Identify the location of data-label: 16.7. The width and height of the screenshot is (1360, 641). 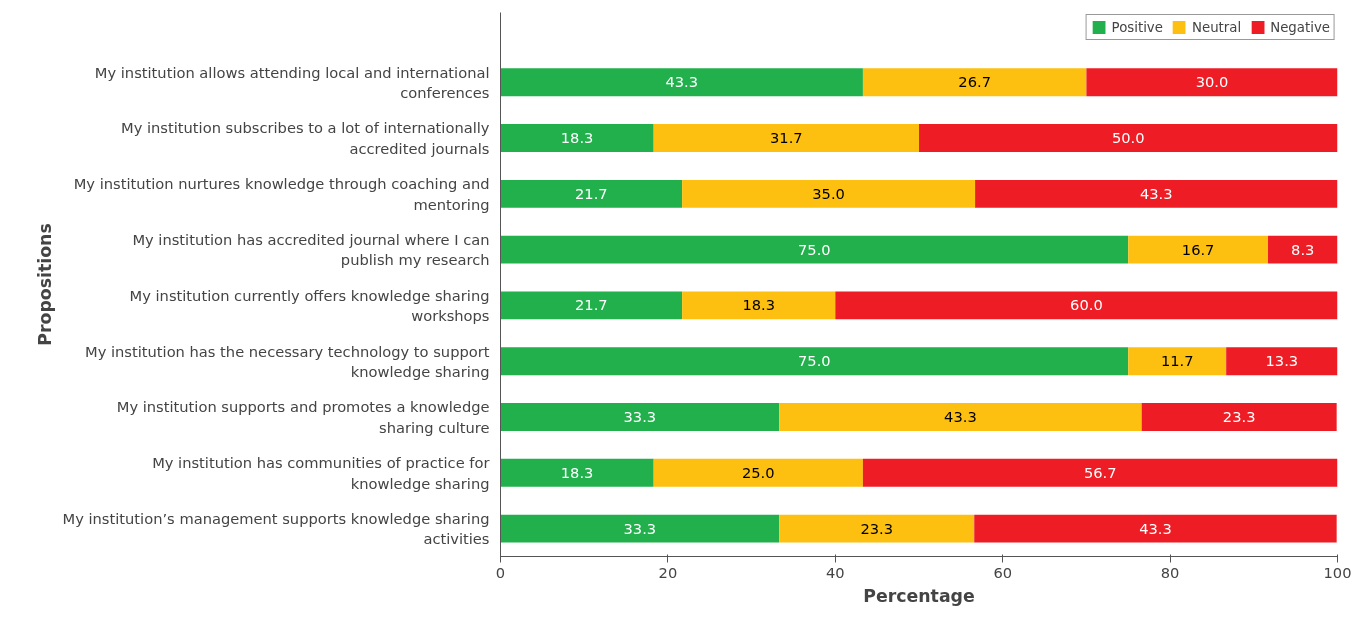
(1198, 249).